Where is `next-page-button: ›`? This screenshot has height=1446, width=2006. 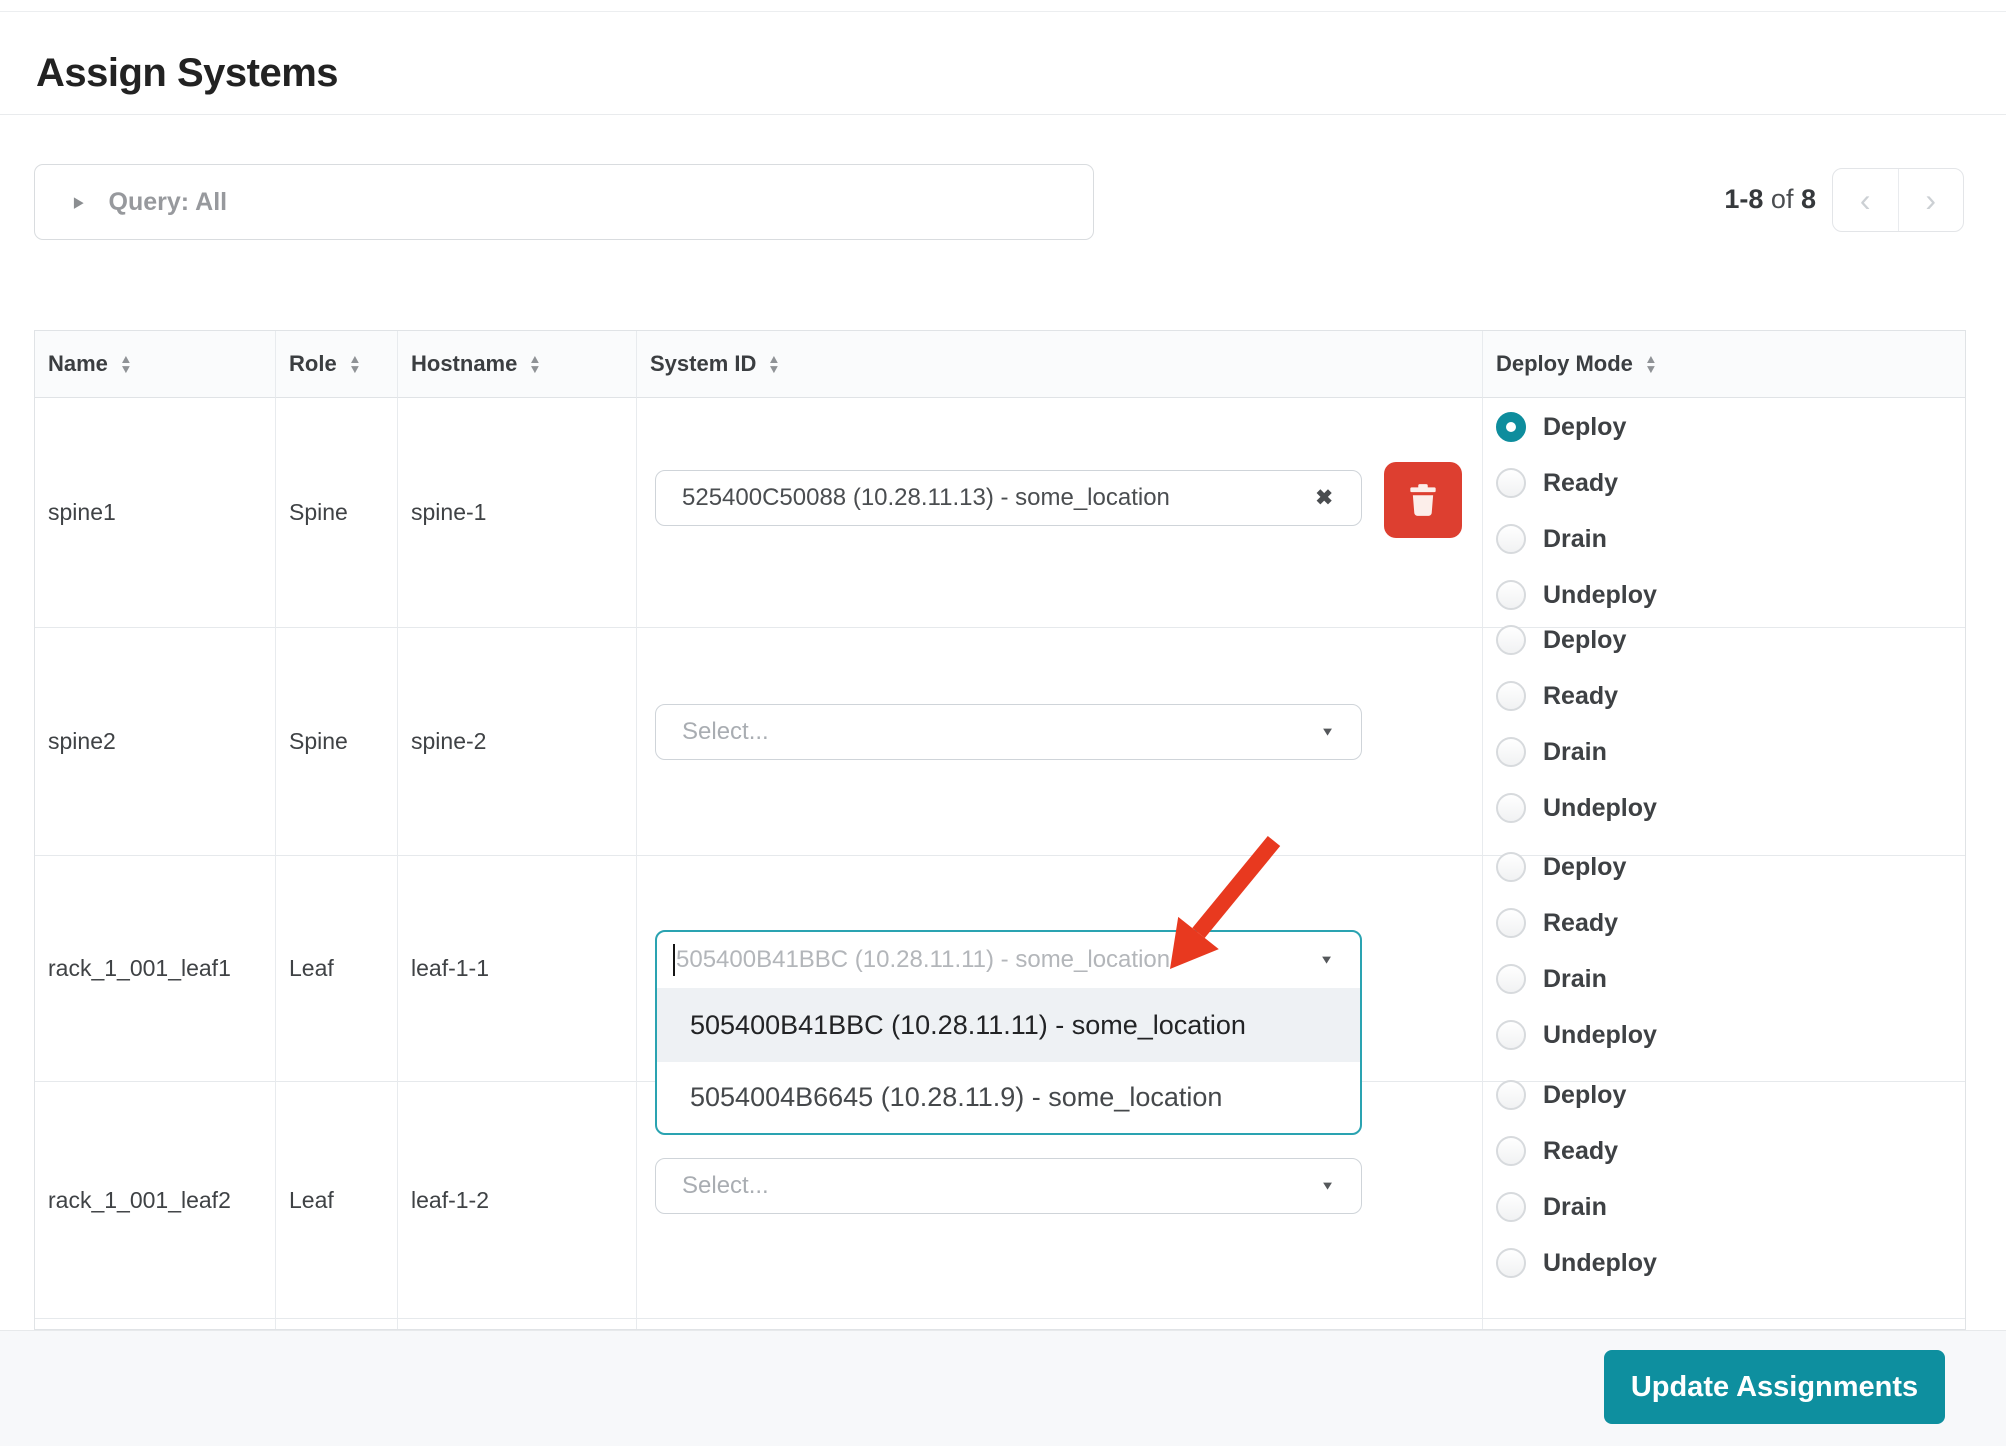
next-page-button: › is located at coordinates (1930, 200).